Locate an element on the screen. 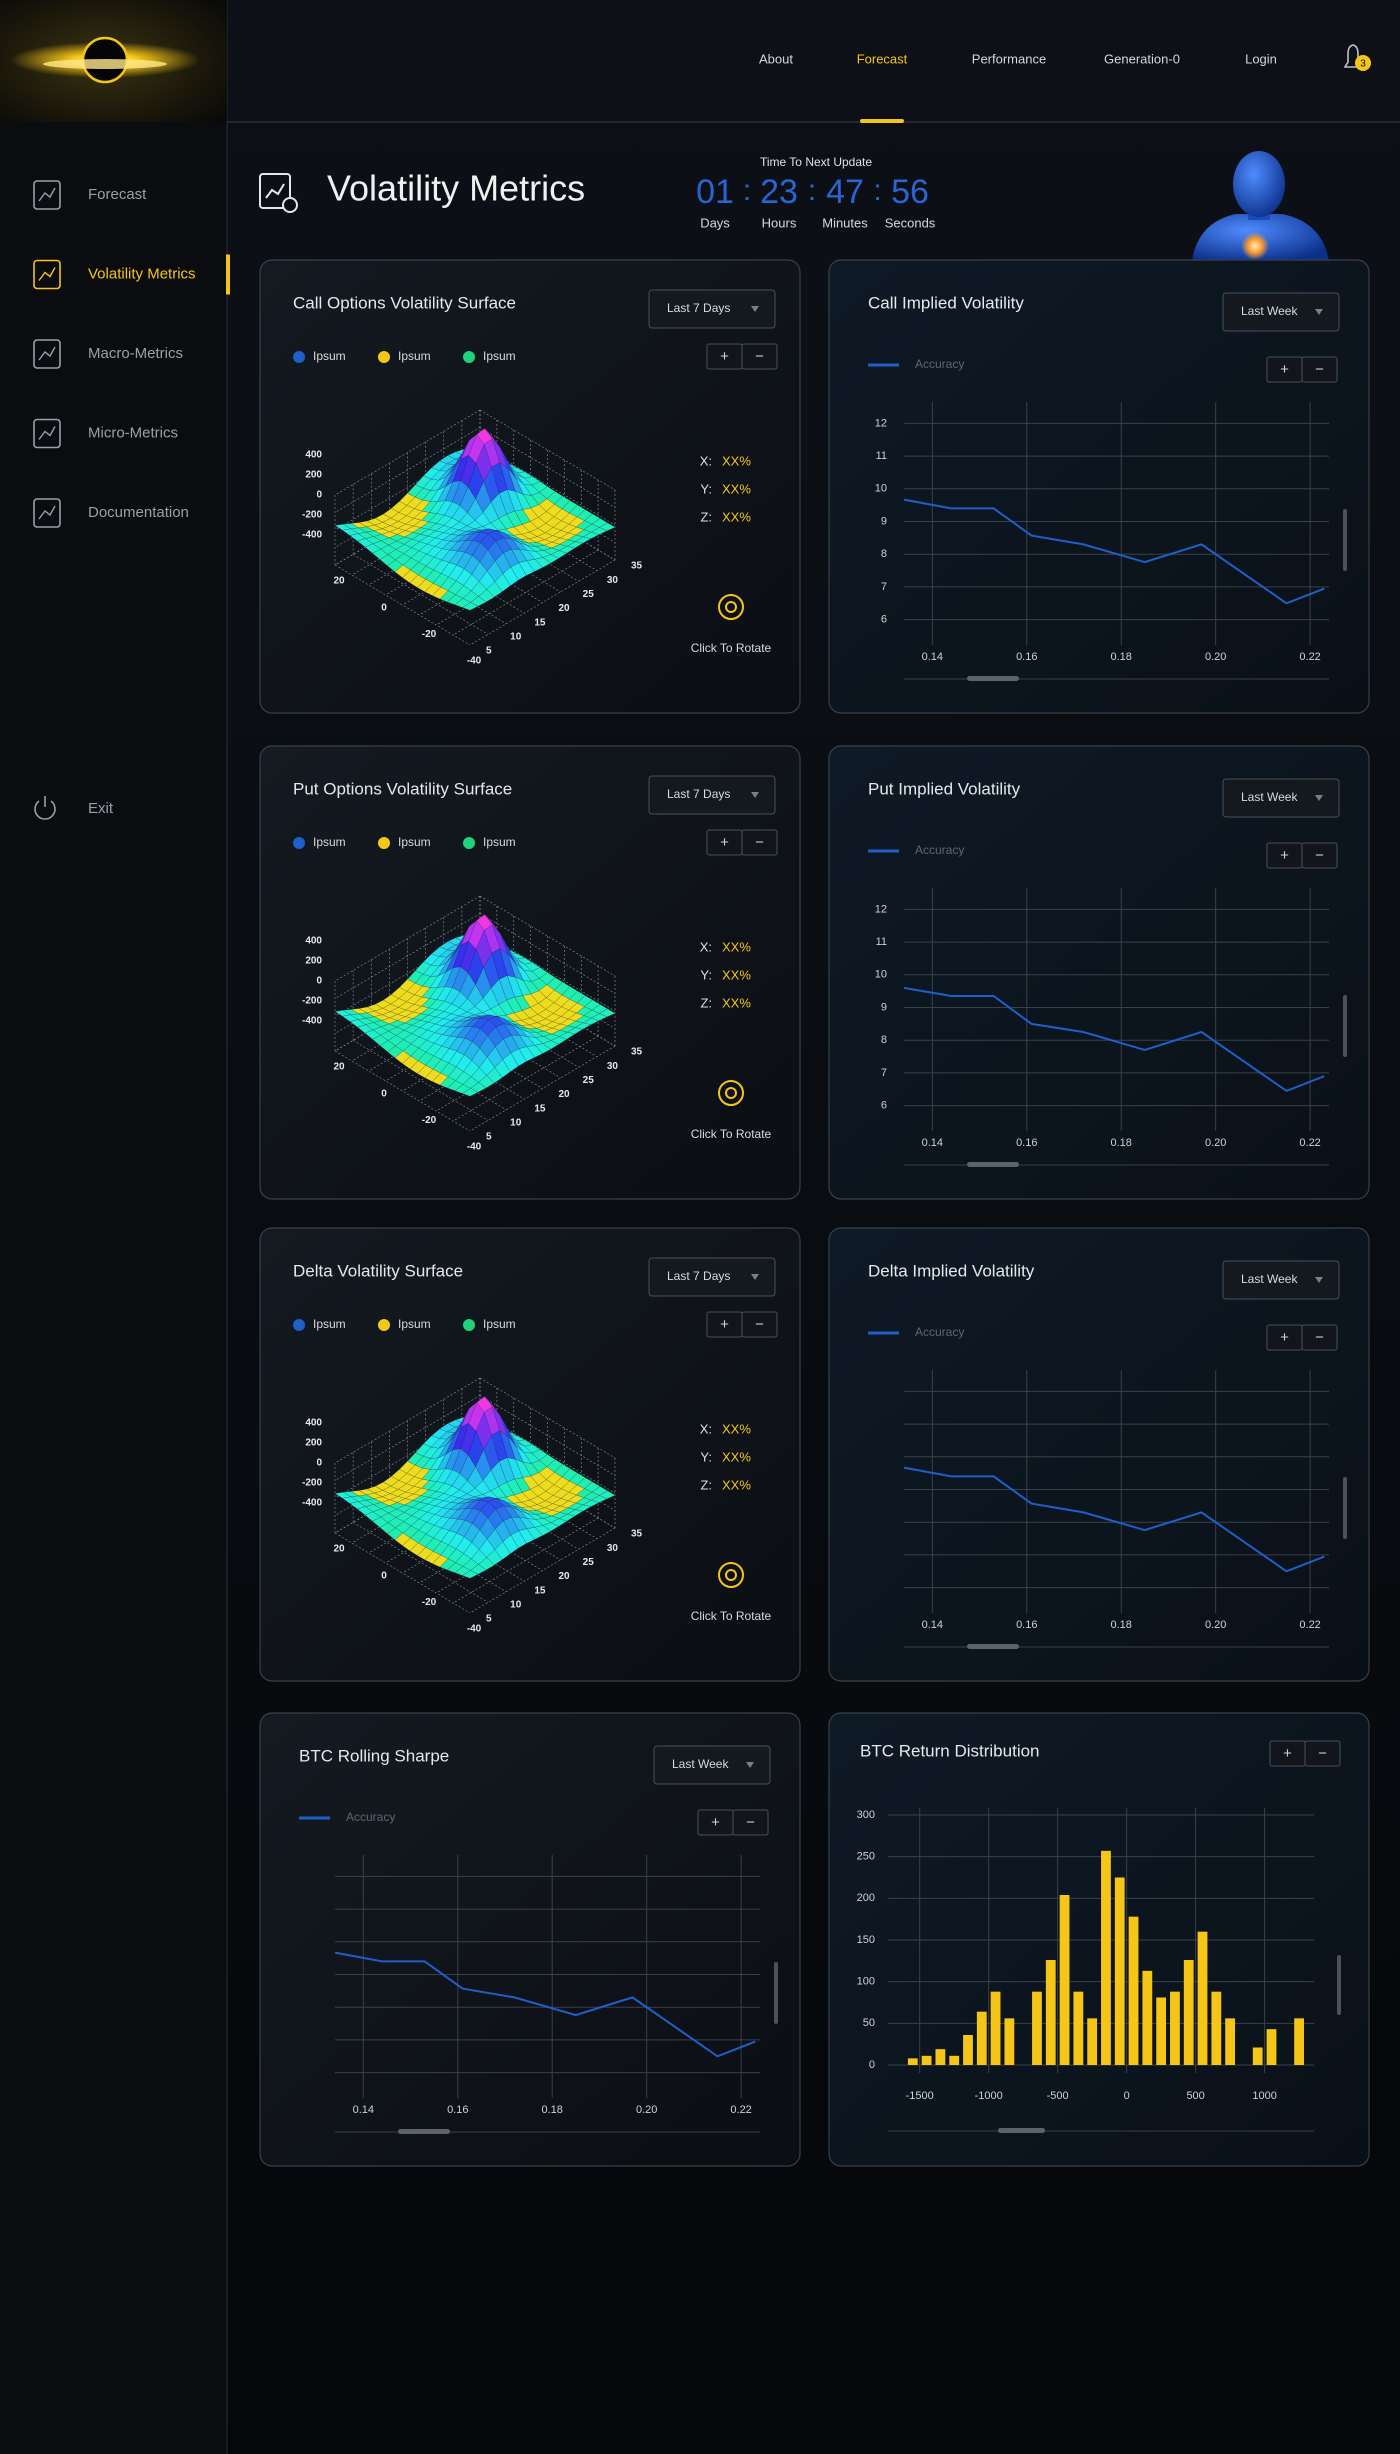  nav-link: Performance is located at coordinates (1009, 58).